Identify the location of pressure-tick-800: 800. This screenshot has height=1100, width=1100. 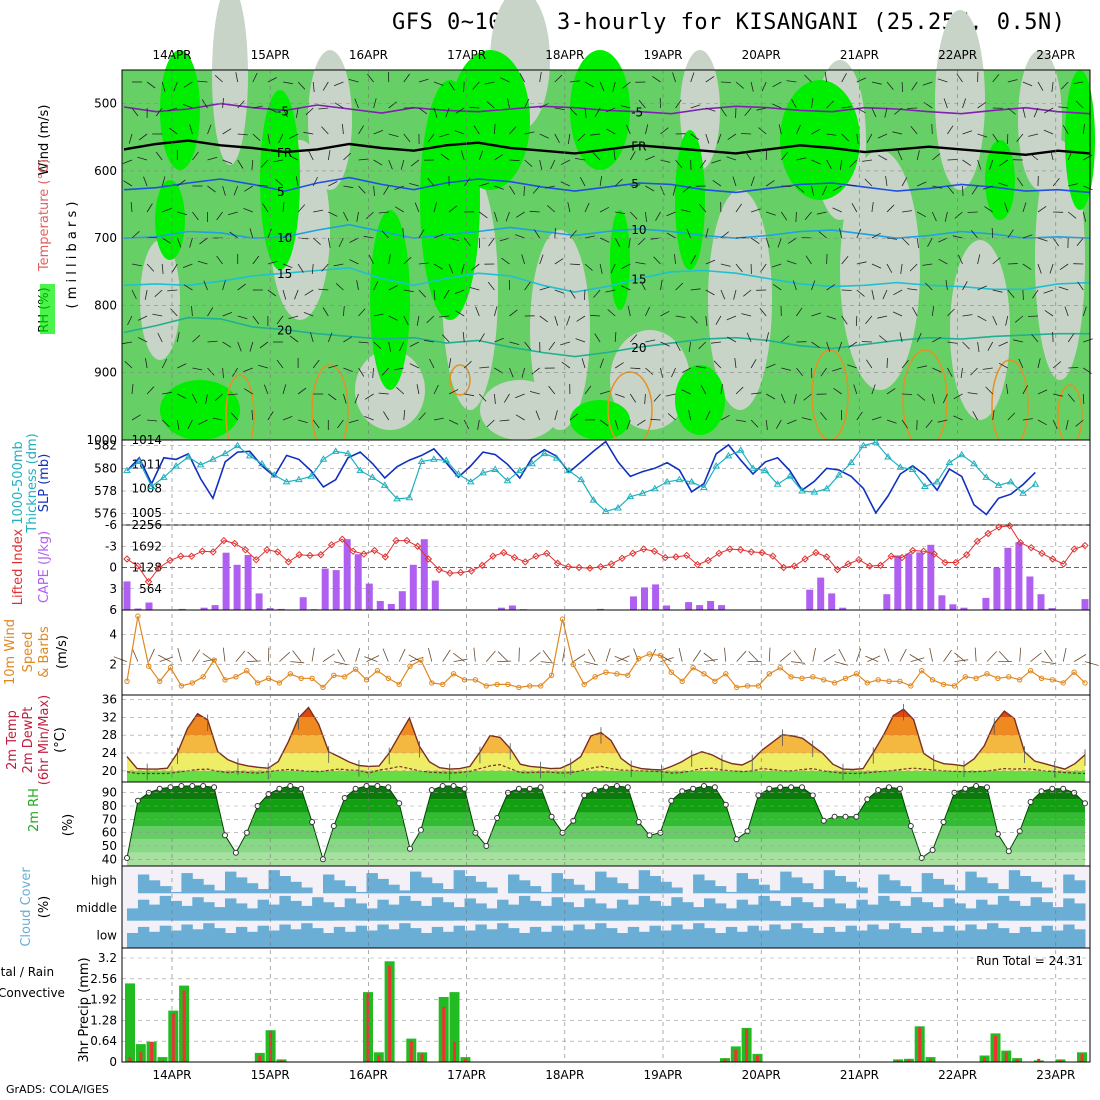
(105, 305).